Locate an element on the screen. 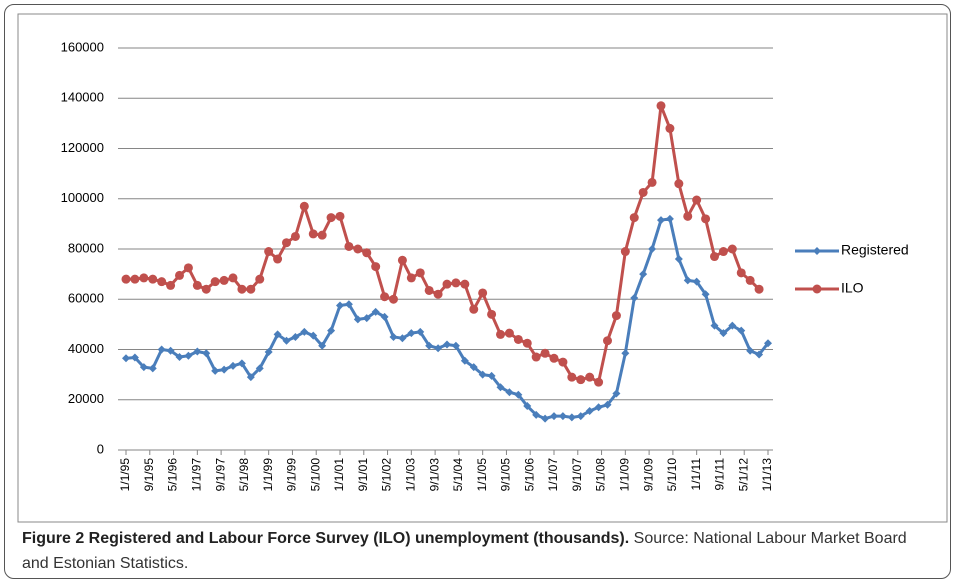 The height and width of the screenshot is (585, 957). y-tick-label: 20000 is located at coordinates (86, 398).